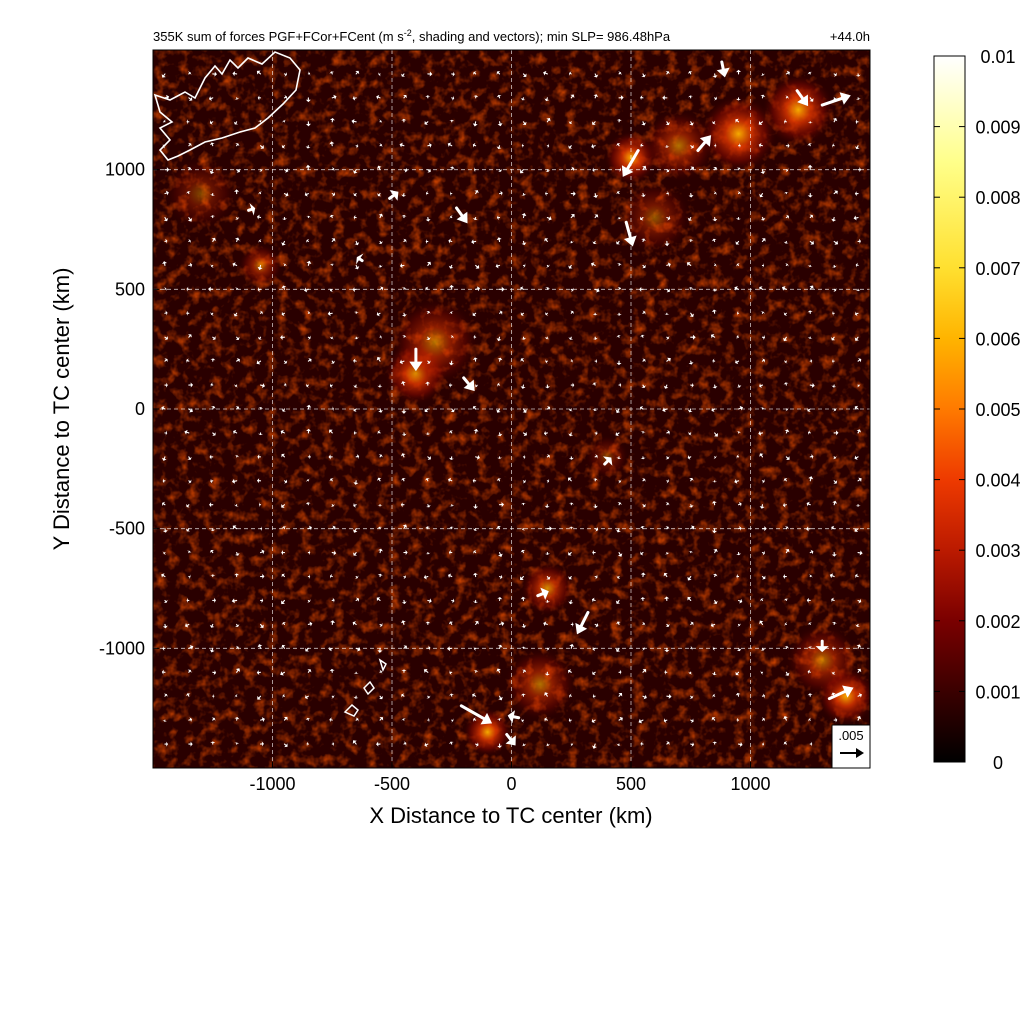 The image size is (1024, 1024). I want to click on colorbar-tick-label: 0.006, so click(997, 339).